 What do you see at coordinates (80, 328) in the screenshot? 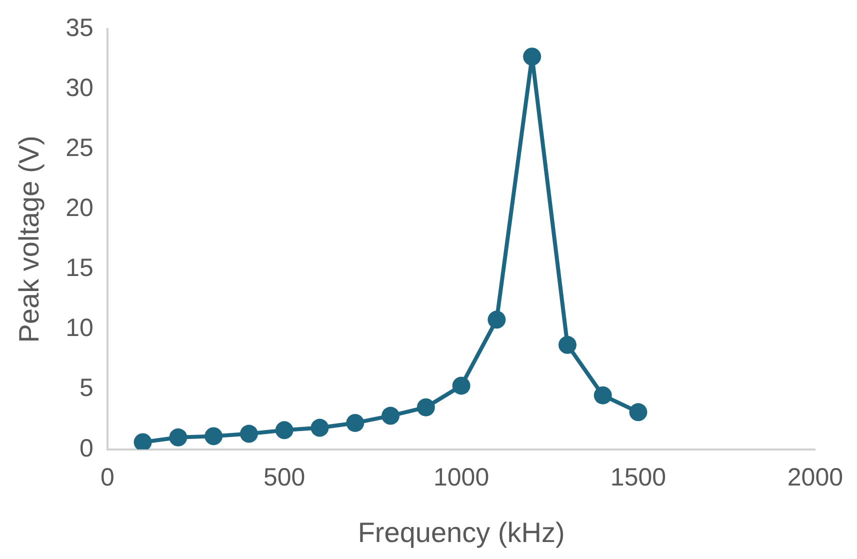
I see `y-tick-label: 10` at bounding box center [80, 328].